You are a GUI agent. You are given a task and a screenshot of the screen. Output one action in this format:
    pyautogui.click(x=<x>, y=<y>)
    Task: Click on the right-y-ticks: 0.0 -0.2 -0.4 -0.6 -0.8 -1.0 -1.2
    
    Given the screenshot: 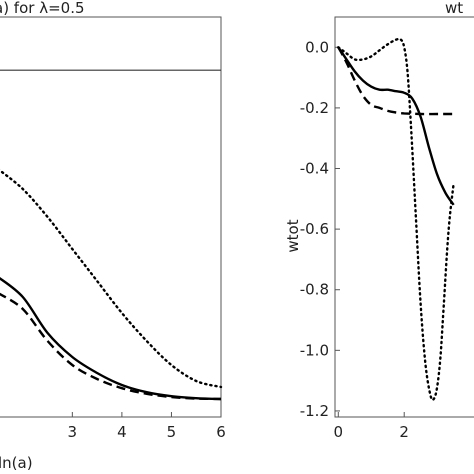 What is the action you would take?
    pyautogui.click(x=320, y=229)
    